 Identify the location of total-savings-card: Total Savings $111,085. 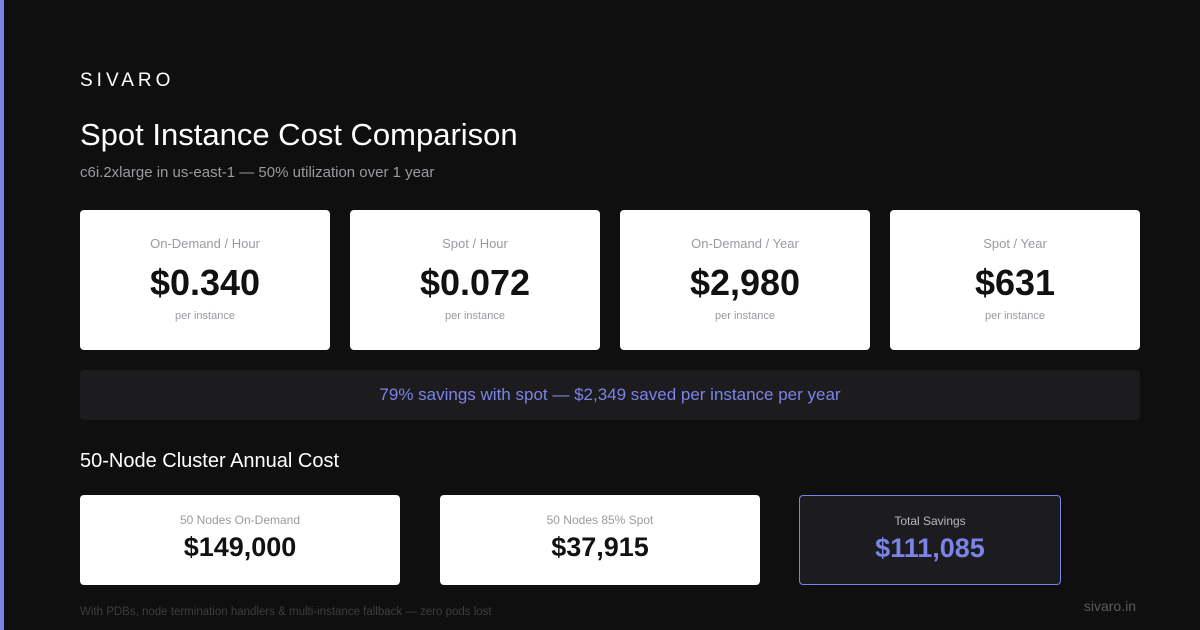
(930, 540).